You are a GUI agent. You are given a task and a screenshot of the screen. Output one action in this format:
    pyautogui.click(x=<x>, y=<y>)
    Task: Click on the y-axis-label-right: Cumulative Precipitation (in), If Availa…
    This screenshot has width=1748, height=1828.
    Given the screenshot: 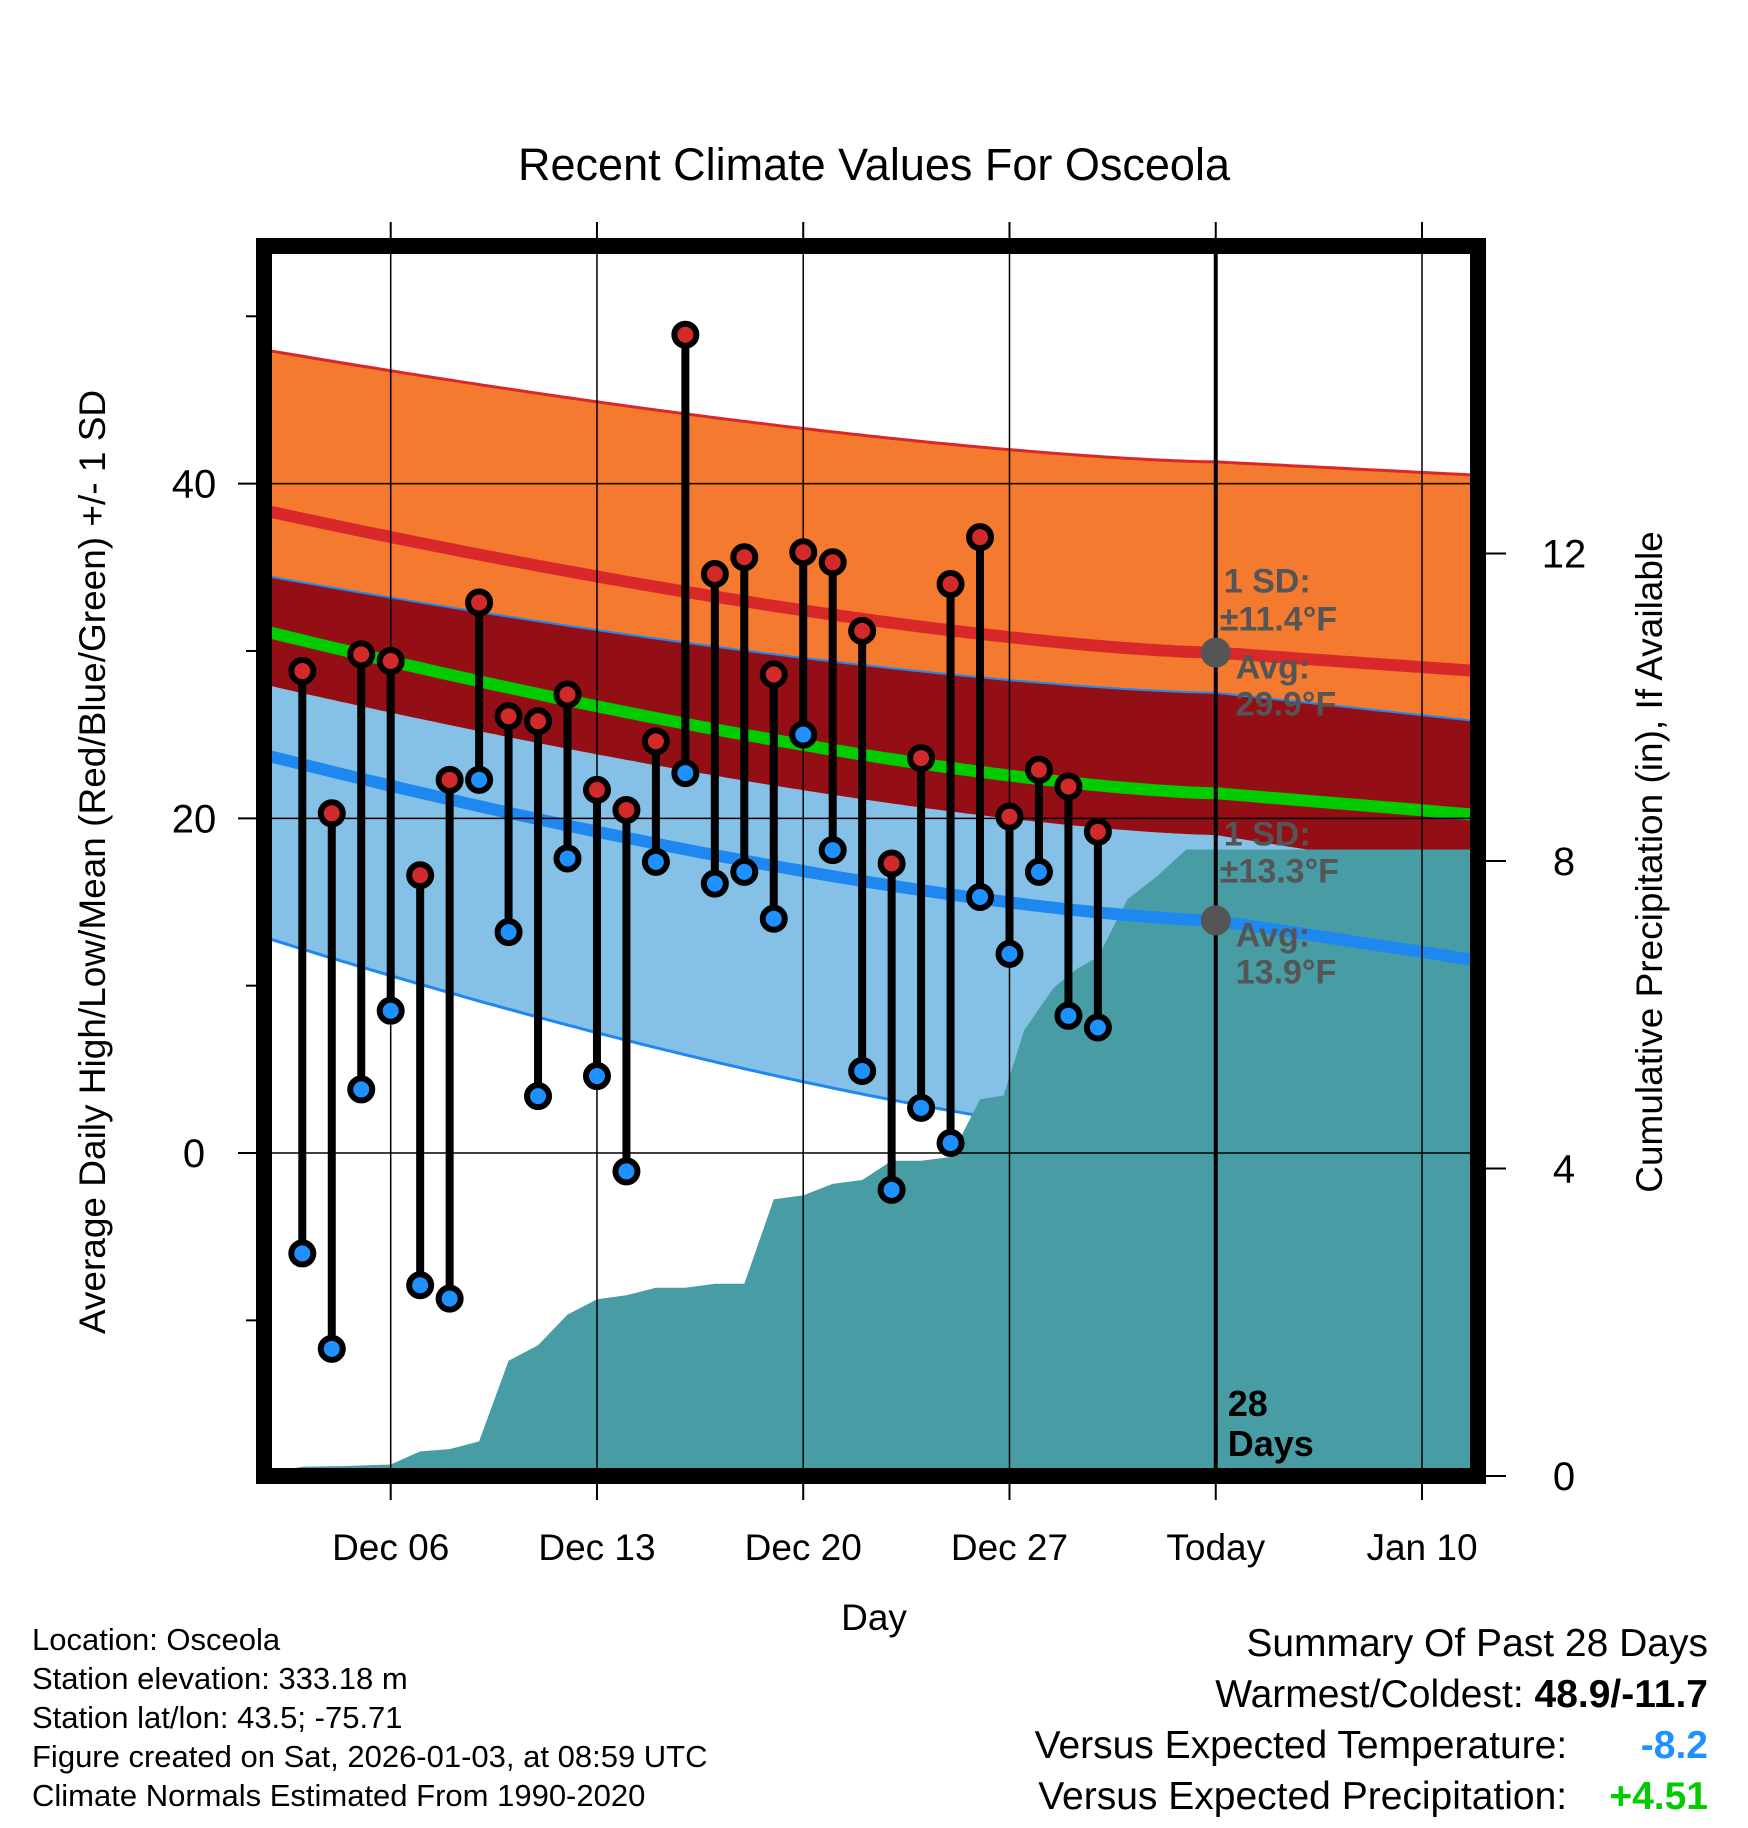 What is the action you would take?
    pyautogui.click(x=1649, y=862)
    